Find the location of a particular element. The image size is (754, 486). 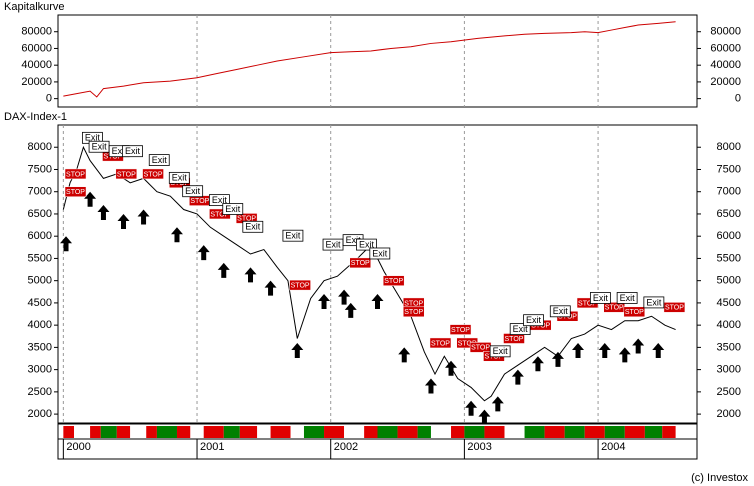

y-tick-label: 2000 is located at coordinates (40, 414).